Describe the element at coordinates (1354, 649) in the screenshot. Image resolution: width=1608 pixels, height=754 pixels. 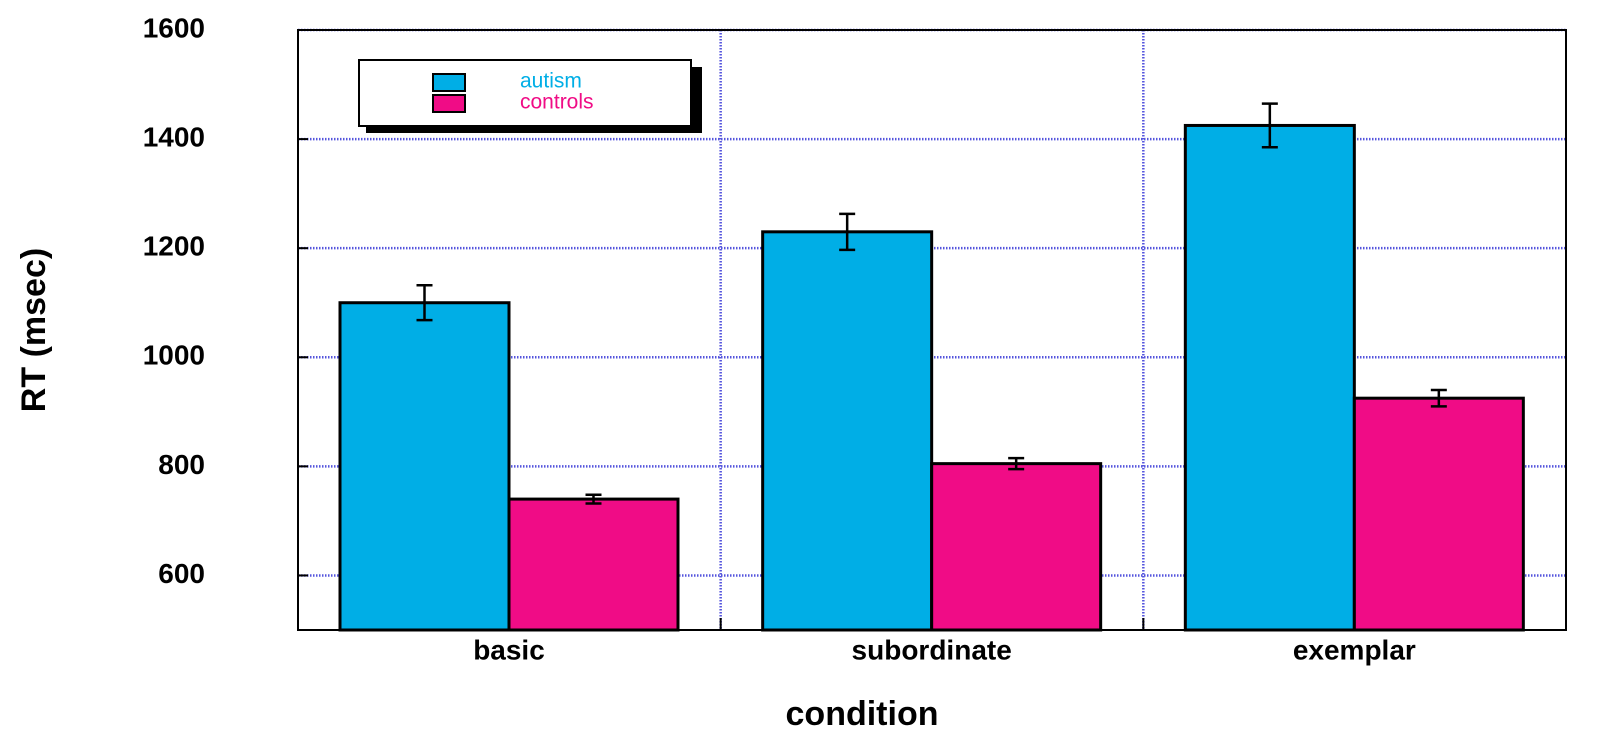
I see `x-tick-label: exemplar` at that location.